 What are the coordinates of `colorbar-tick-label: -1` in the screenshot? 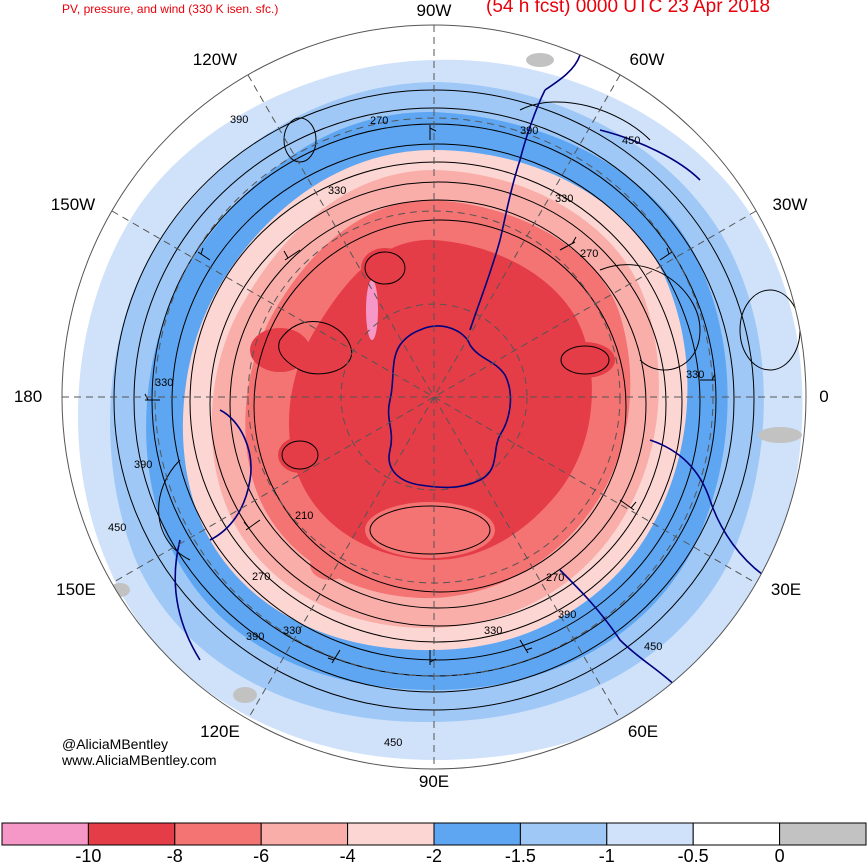 It's located at (606, 856).